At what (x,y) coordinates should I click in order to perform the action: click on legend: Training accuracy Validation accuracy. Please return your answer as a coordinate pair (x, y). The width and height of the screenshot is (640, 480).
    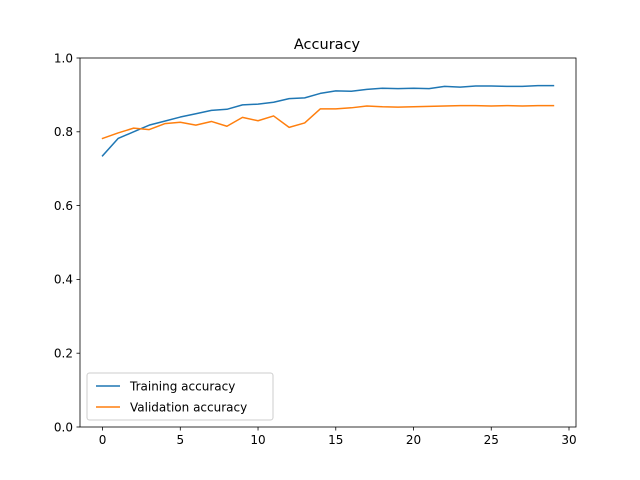
    Looking at the image, I should click on (180, 396).